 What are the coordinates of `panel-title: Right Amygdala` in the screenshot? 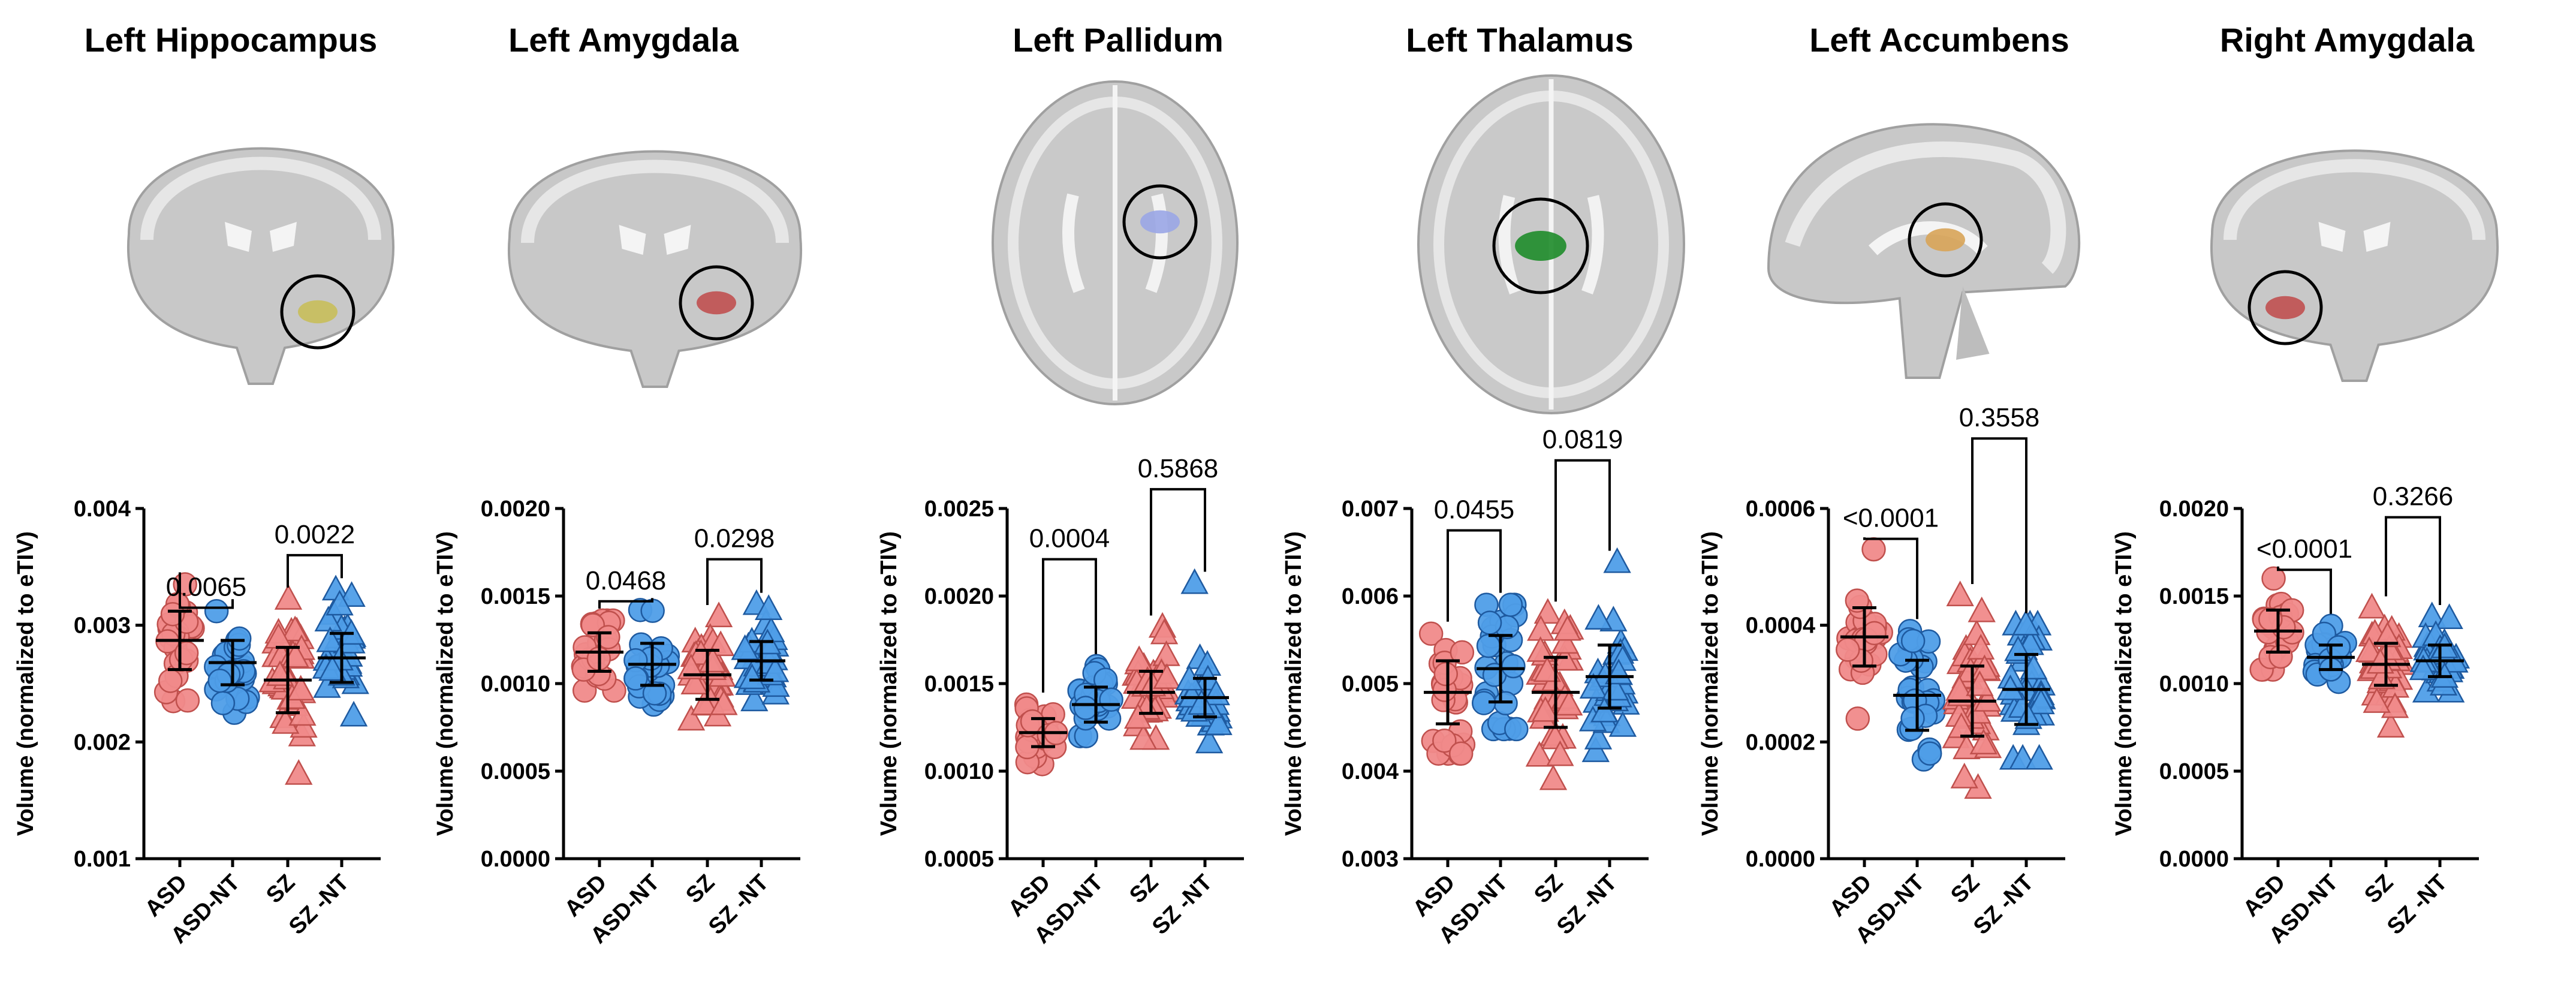 It's located at (2347, 40).